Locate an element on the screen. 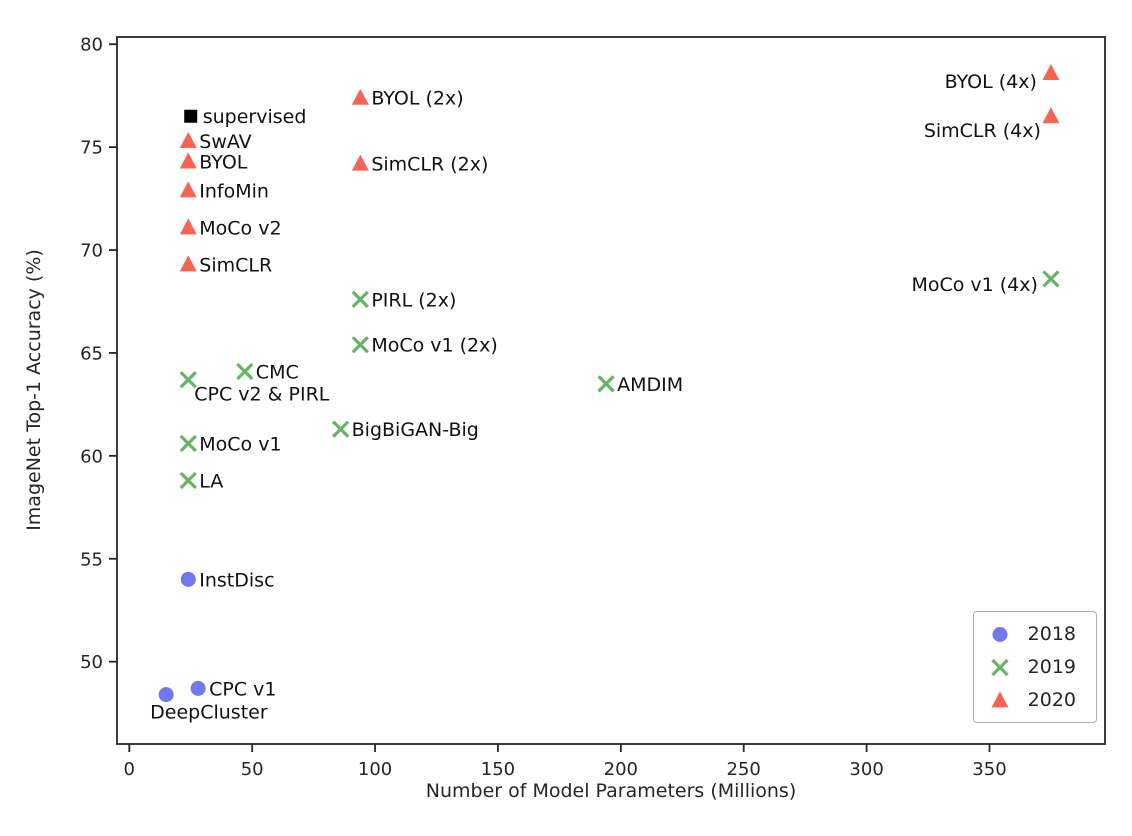 The height and width of the screenshot is (836, 1132). point-label-supervised: supervised is located at coordinates (255, 117).